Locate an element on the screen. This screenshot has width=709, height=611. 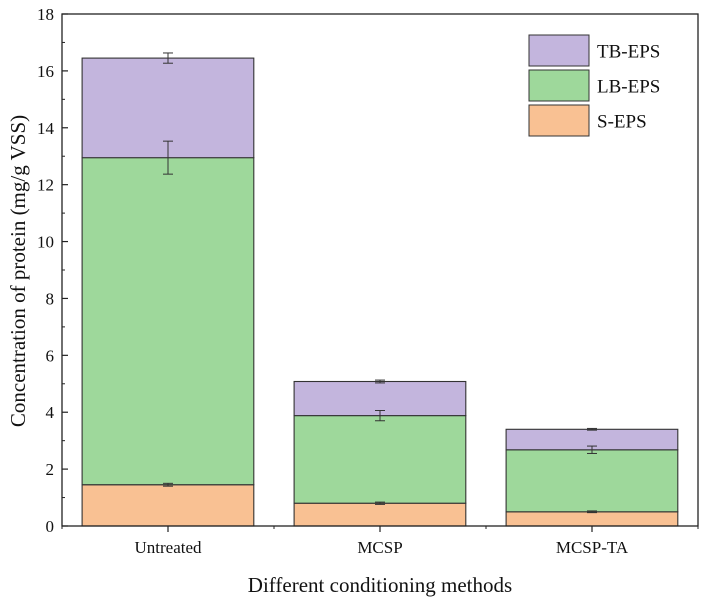
legend: TB-EPS LB-EPS S-EPS is located at coordinates (594, 85).